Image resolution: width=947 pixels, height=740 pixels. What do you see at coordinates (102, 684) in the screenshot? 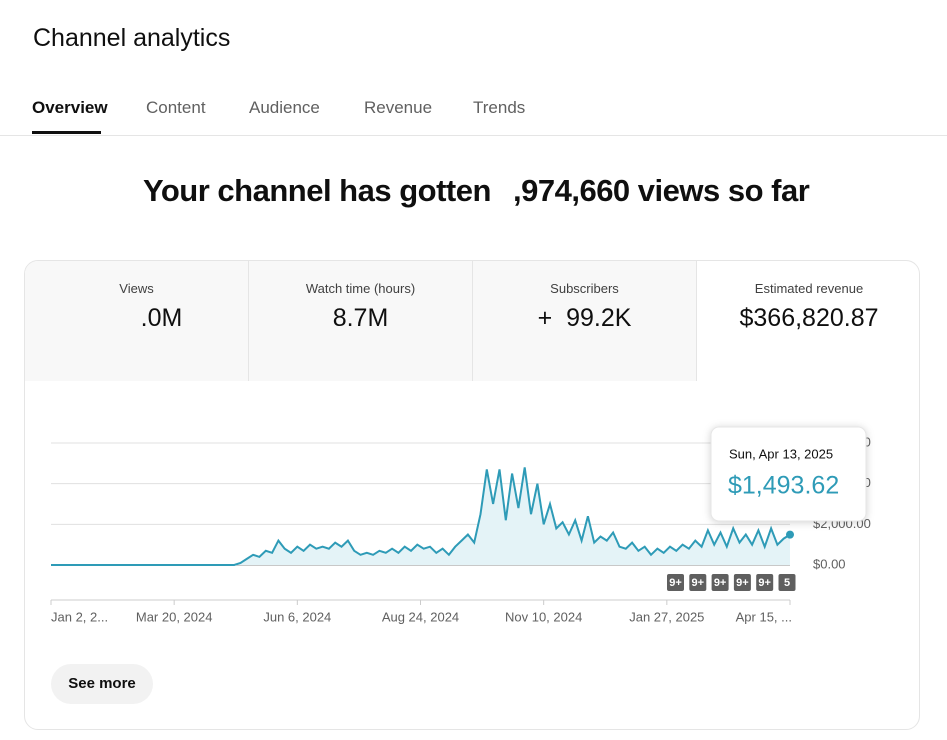
I see `see-more-button: See more` at bounding box center [102, 684].